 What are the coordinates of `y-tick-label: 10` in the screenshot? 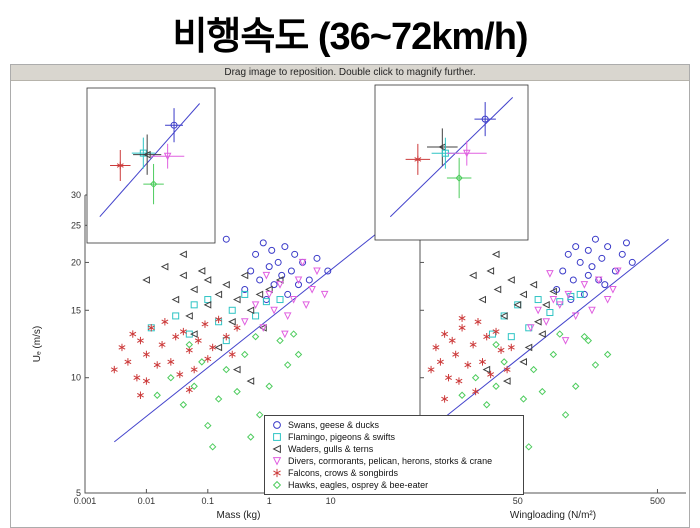 It's located at (76, 378).